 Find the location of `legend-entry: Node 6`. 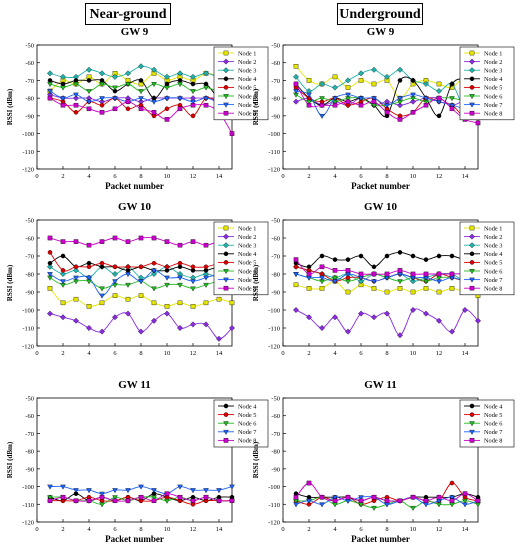

legend-entry: Node 6 is located at coordinates (247, 271).